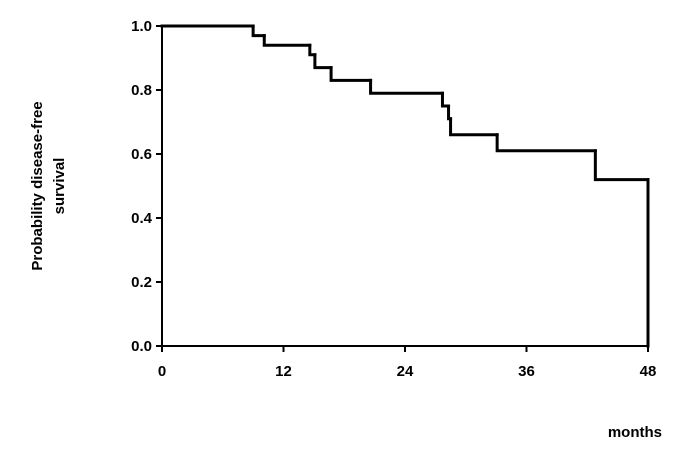 The width and height of the screenshot is (675, 449). What do you see at coordinates (162, 371) in the screenshot?
I see `x-tick-label: 0` at bounding box center [162, 371].